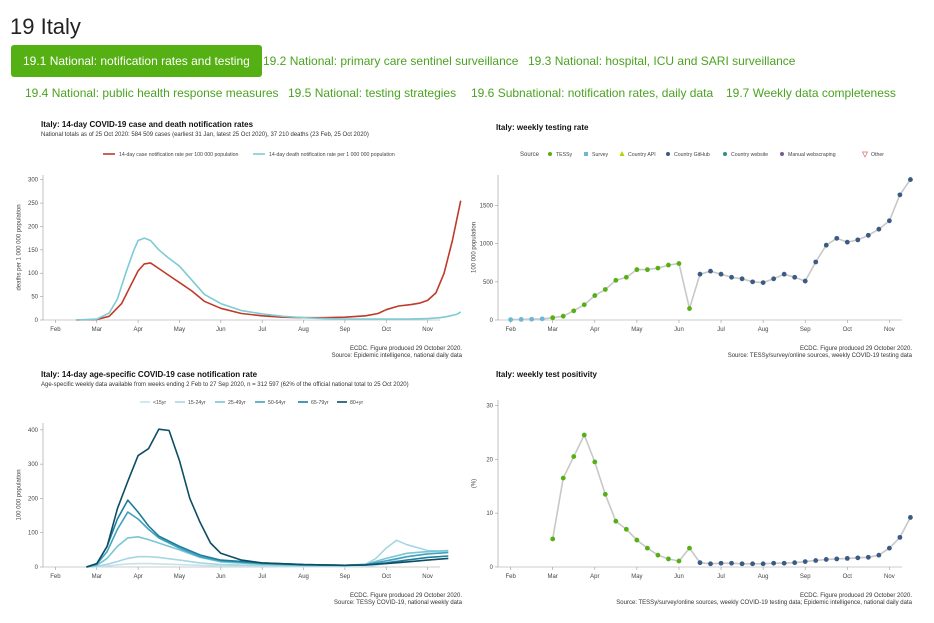 The image size is (934, 623). What do you see at coordinates (356, 403) in the screenshot?
I see `legend-label: 80+yr` at bounding box center [356, 403].